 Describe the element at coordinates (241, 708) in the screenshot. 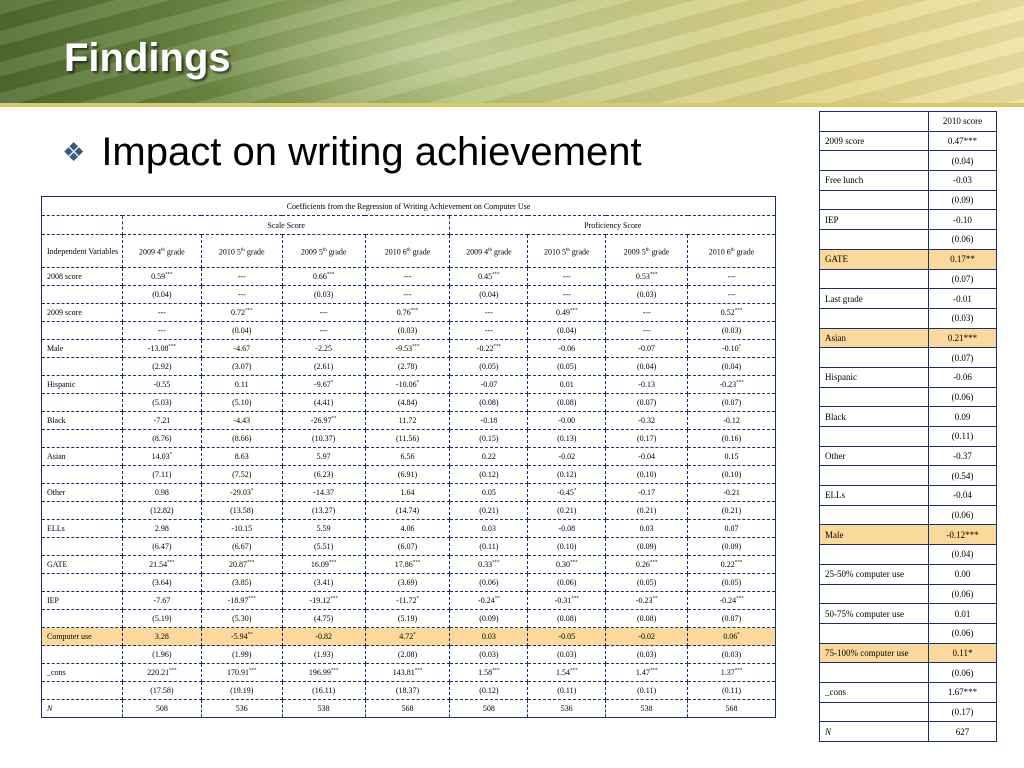

I see `cell-value: 536` at that location.